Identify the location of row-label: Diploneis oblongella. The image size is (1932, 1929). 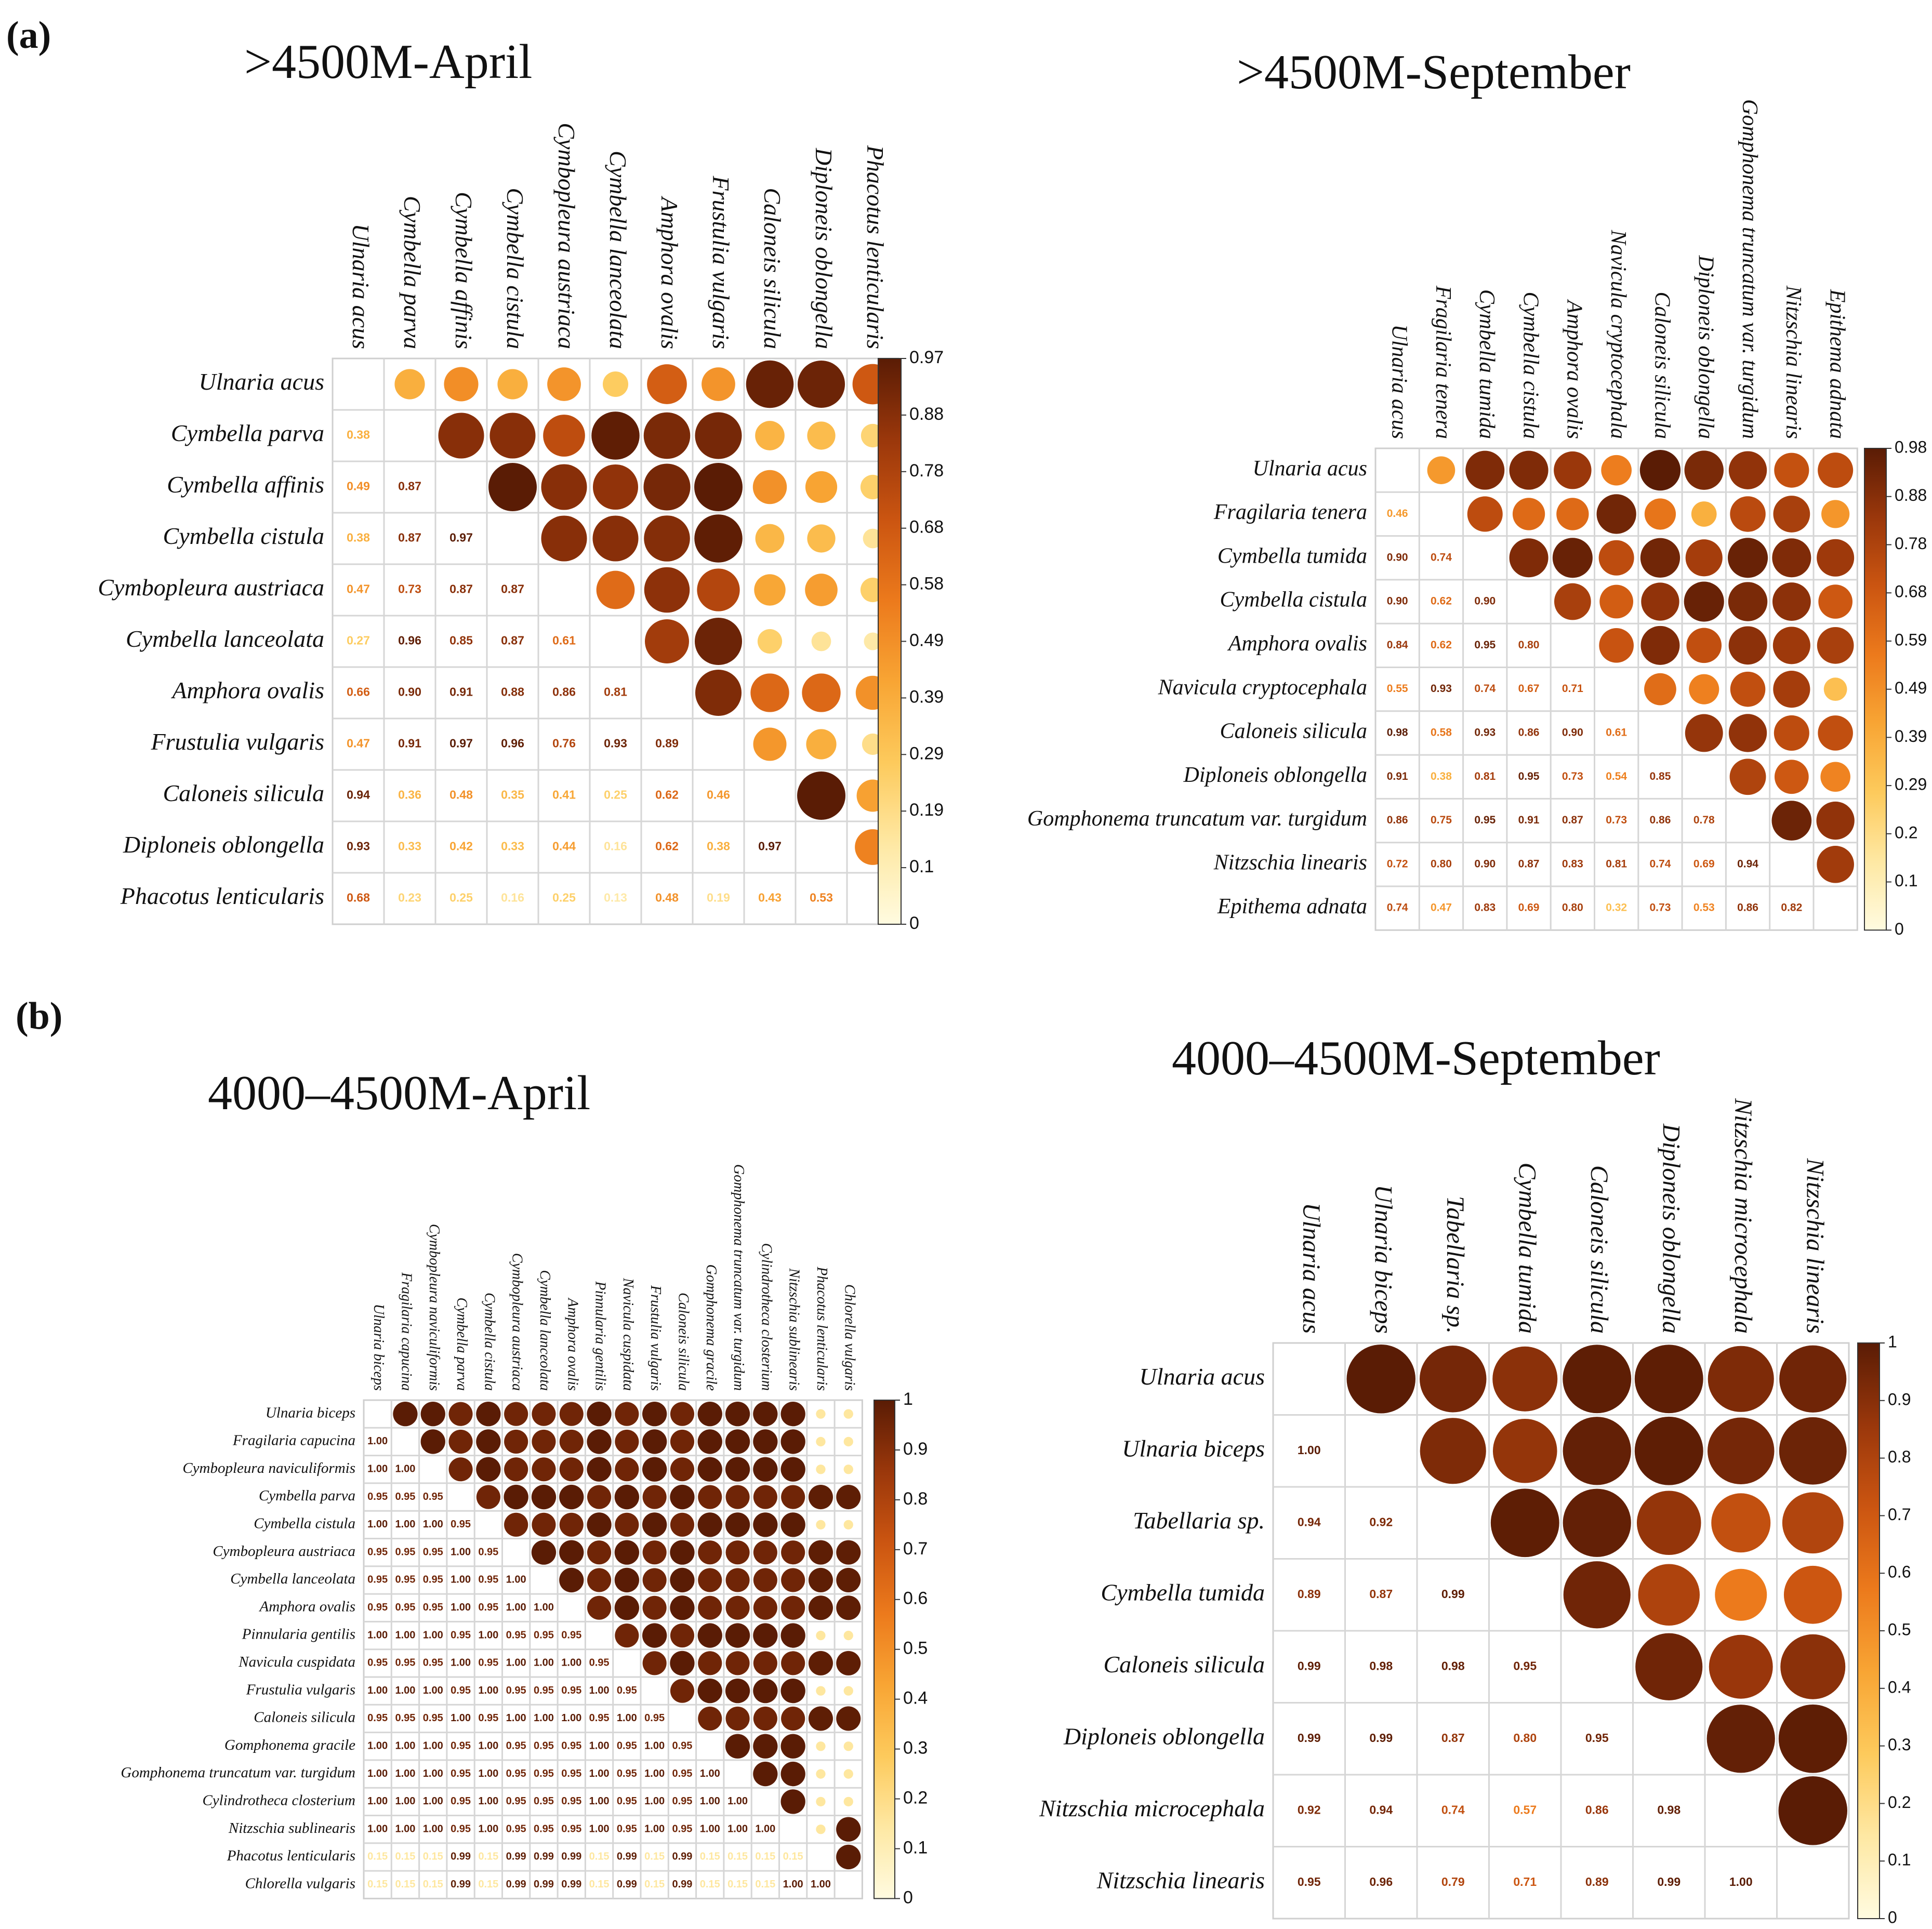
(1275, 775).